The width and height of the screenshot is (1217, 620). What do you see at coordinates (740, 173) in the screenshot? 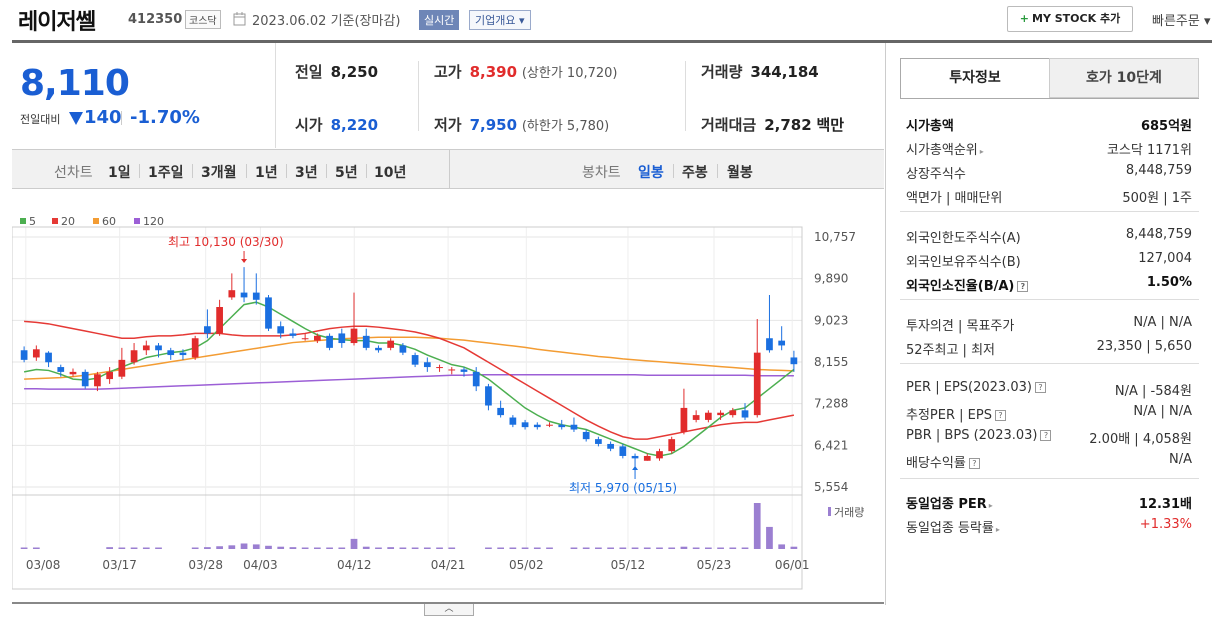
I see `candle-monthly: 월봉` at bounding box center [740, 173].